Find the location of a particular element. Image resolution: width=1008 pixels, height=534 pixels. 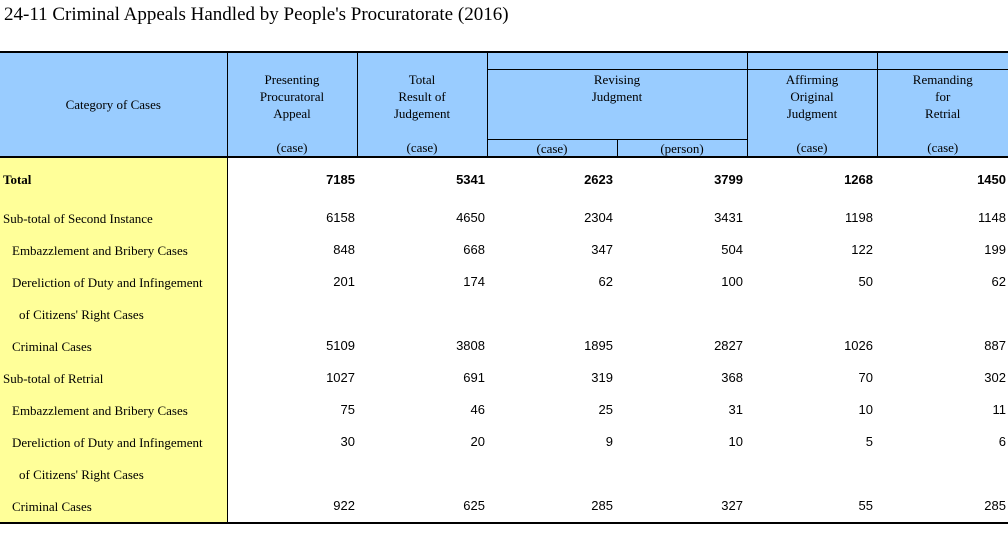

cell-total-result: 46 is located at coordinates (477, 409).